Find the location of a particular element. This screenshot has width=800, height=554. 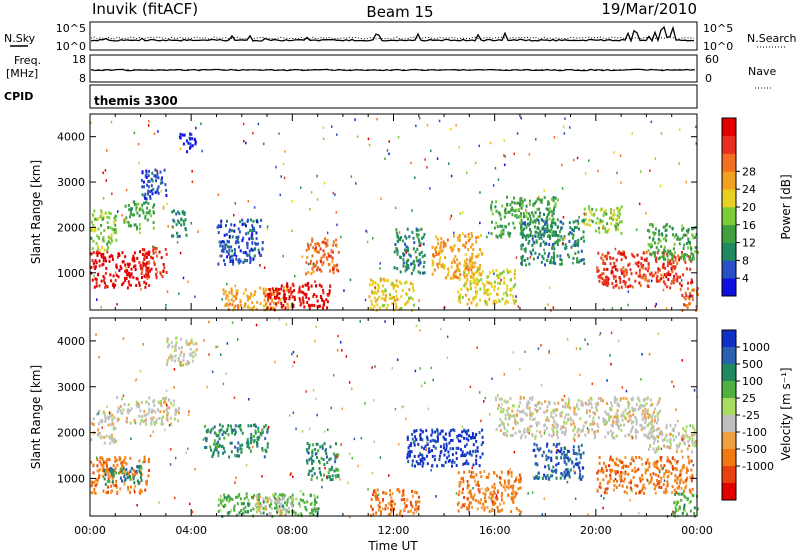

colorbar-swatch is located at coordinates (729, 162).